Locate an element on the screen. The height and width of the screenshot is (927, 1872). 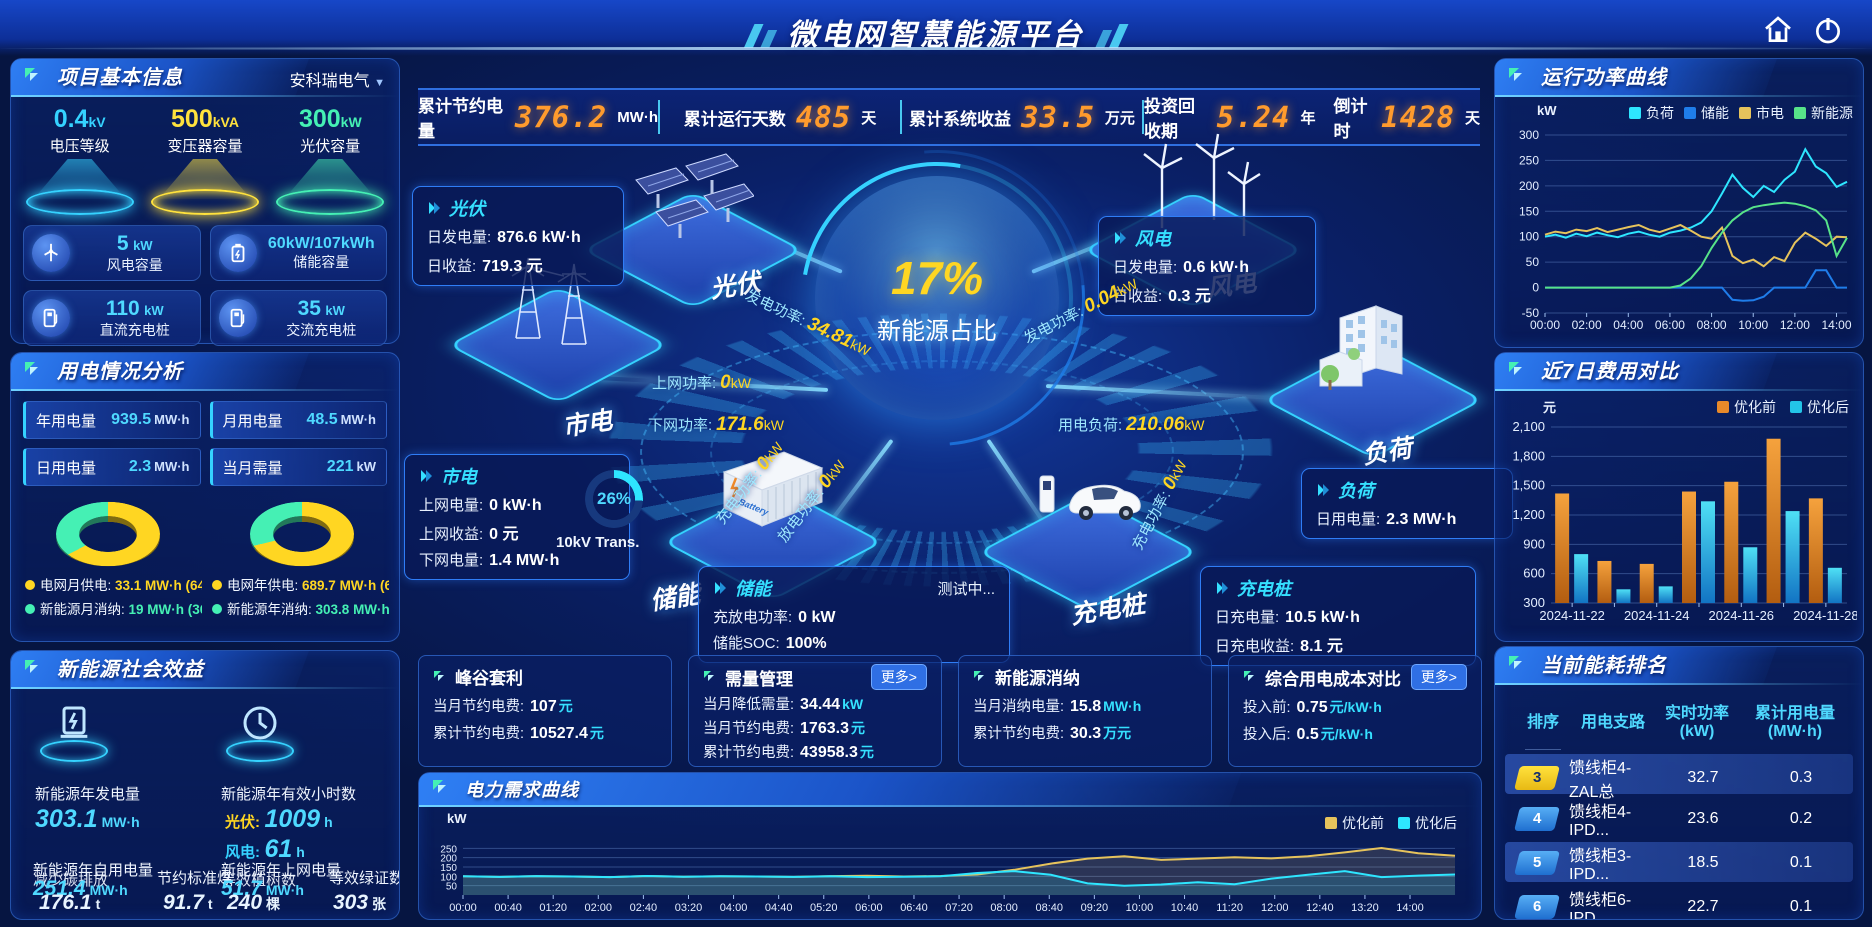
project-info-header: 项目基本信息 安科瑞电气 ▼ is located at coordinates (205, 78).